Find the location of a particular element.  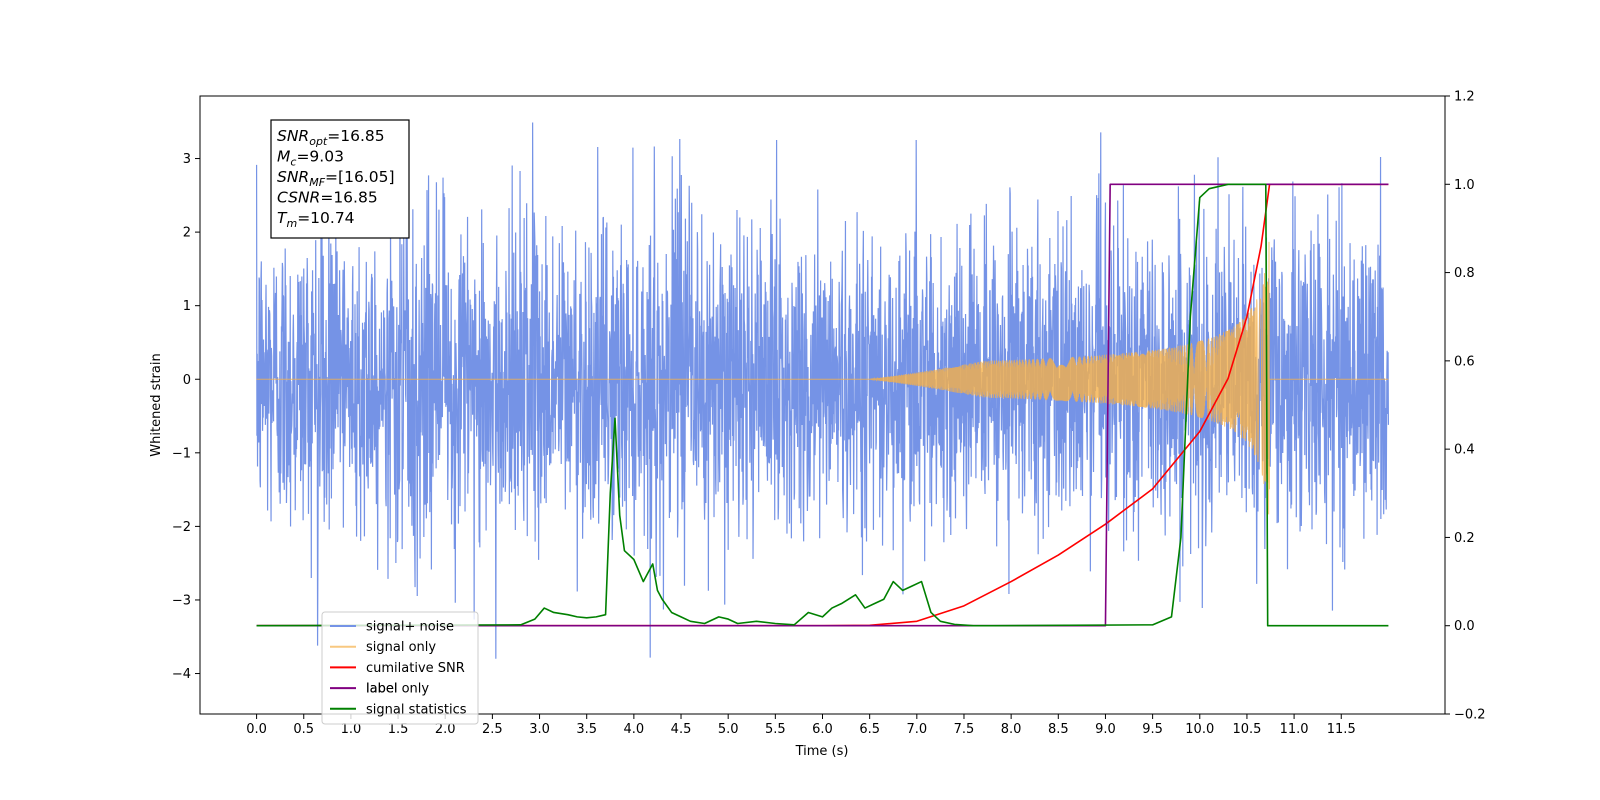

legend-label: signal statistics is located at coordinates (416, 709).